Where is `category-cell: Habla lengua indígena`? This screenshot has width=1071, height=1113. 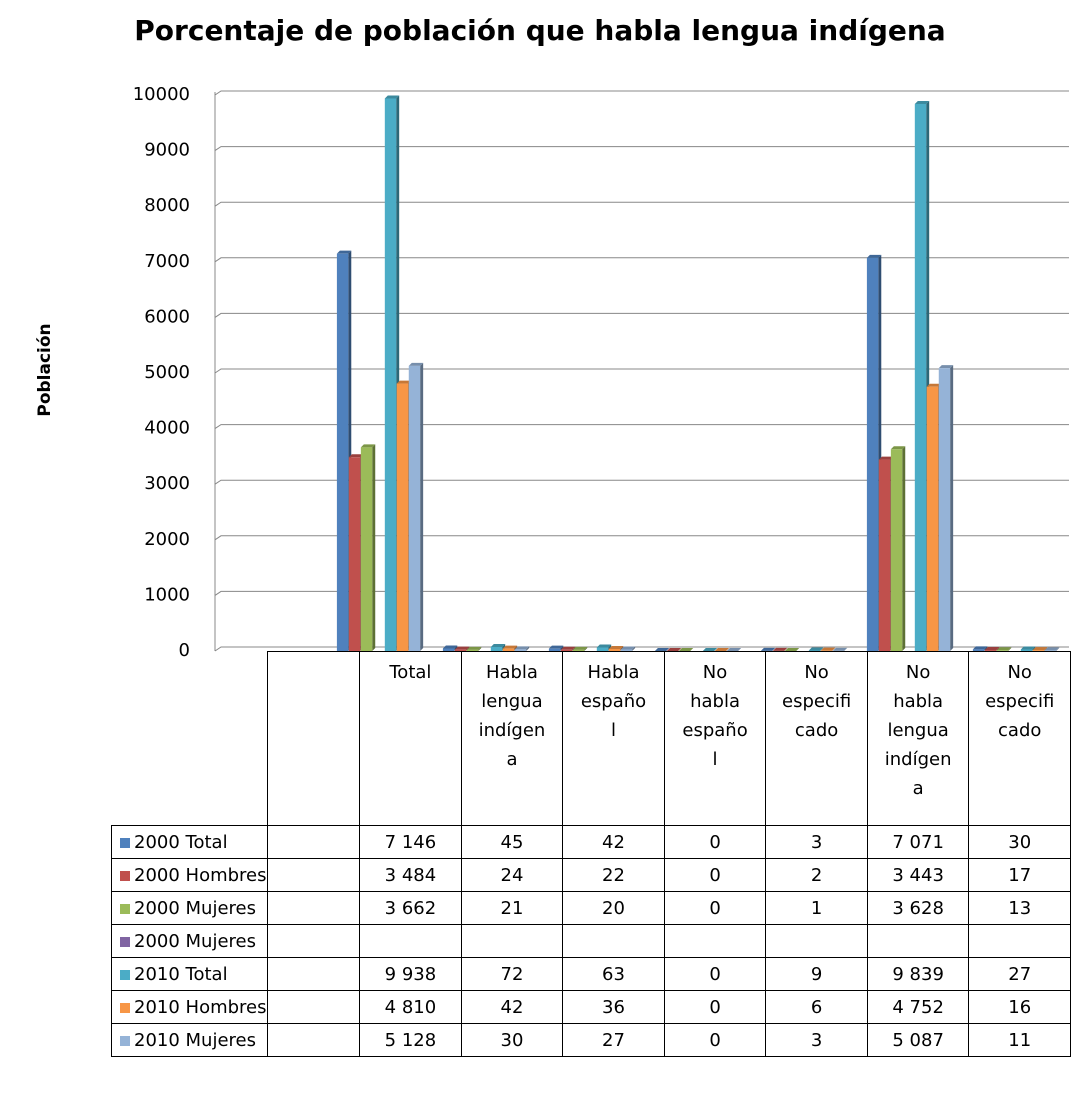
category-cell: Habla lengua indígena is located at coordinates (512, 738).